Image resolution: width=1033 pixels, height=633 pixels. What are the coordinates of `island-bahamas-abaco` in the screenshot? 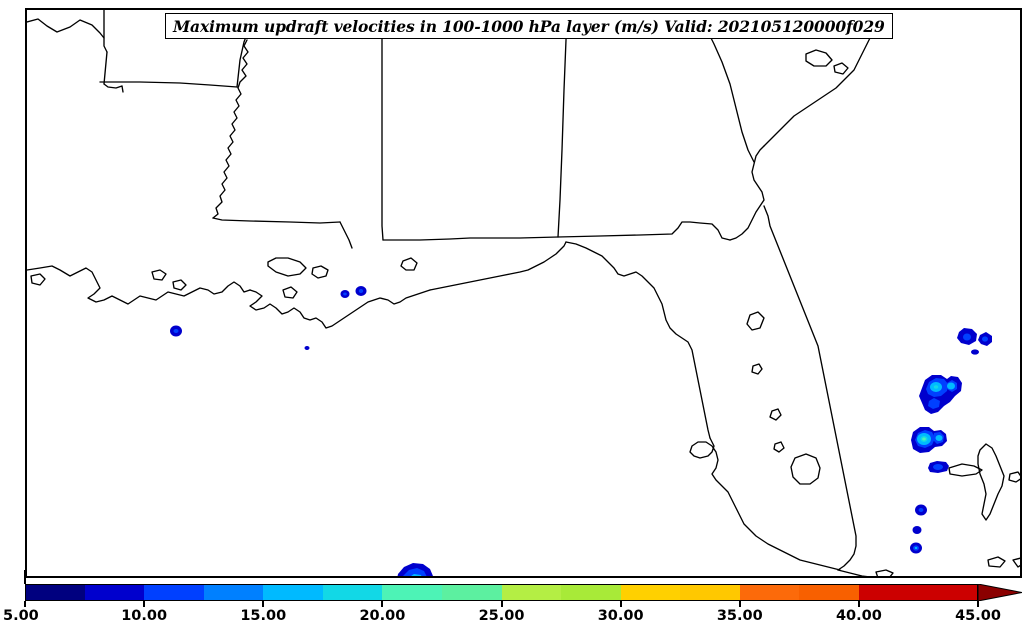 It's located at (991, 482).